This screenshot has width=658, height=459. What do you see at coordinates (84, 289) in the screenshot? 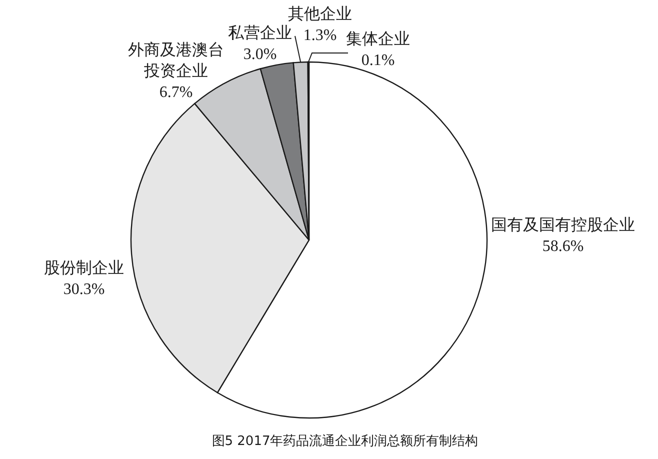
I see `data-label: 30.3%` at bounding box center [84, 289].